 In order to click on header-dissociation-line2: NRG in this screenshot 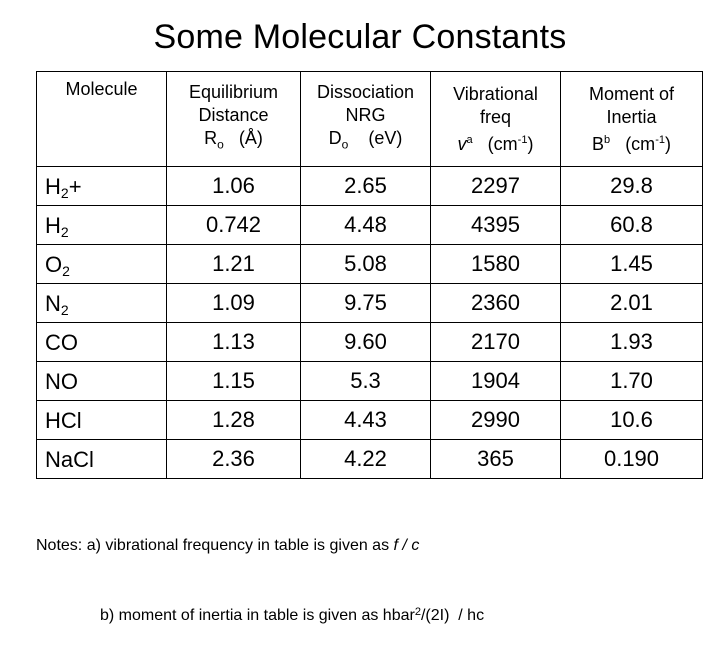, I will do `click(365, 115)`.